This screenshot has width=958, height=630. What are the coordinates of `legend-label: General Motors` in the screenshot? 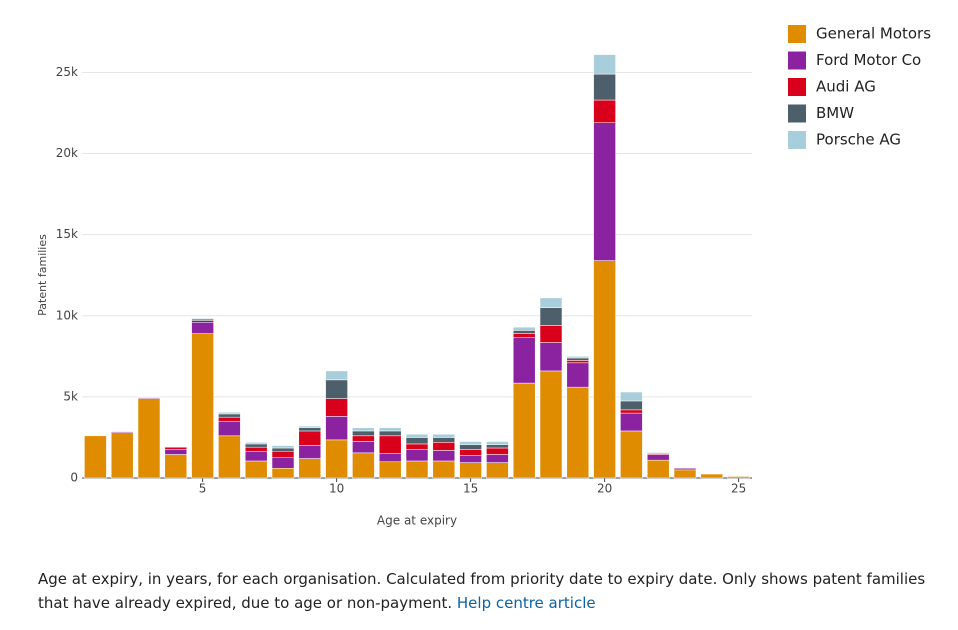 It's located at (873, 34).